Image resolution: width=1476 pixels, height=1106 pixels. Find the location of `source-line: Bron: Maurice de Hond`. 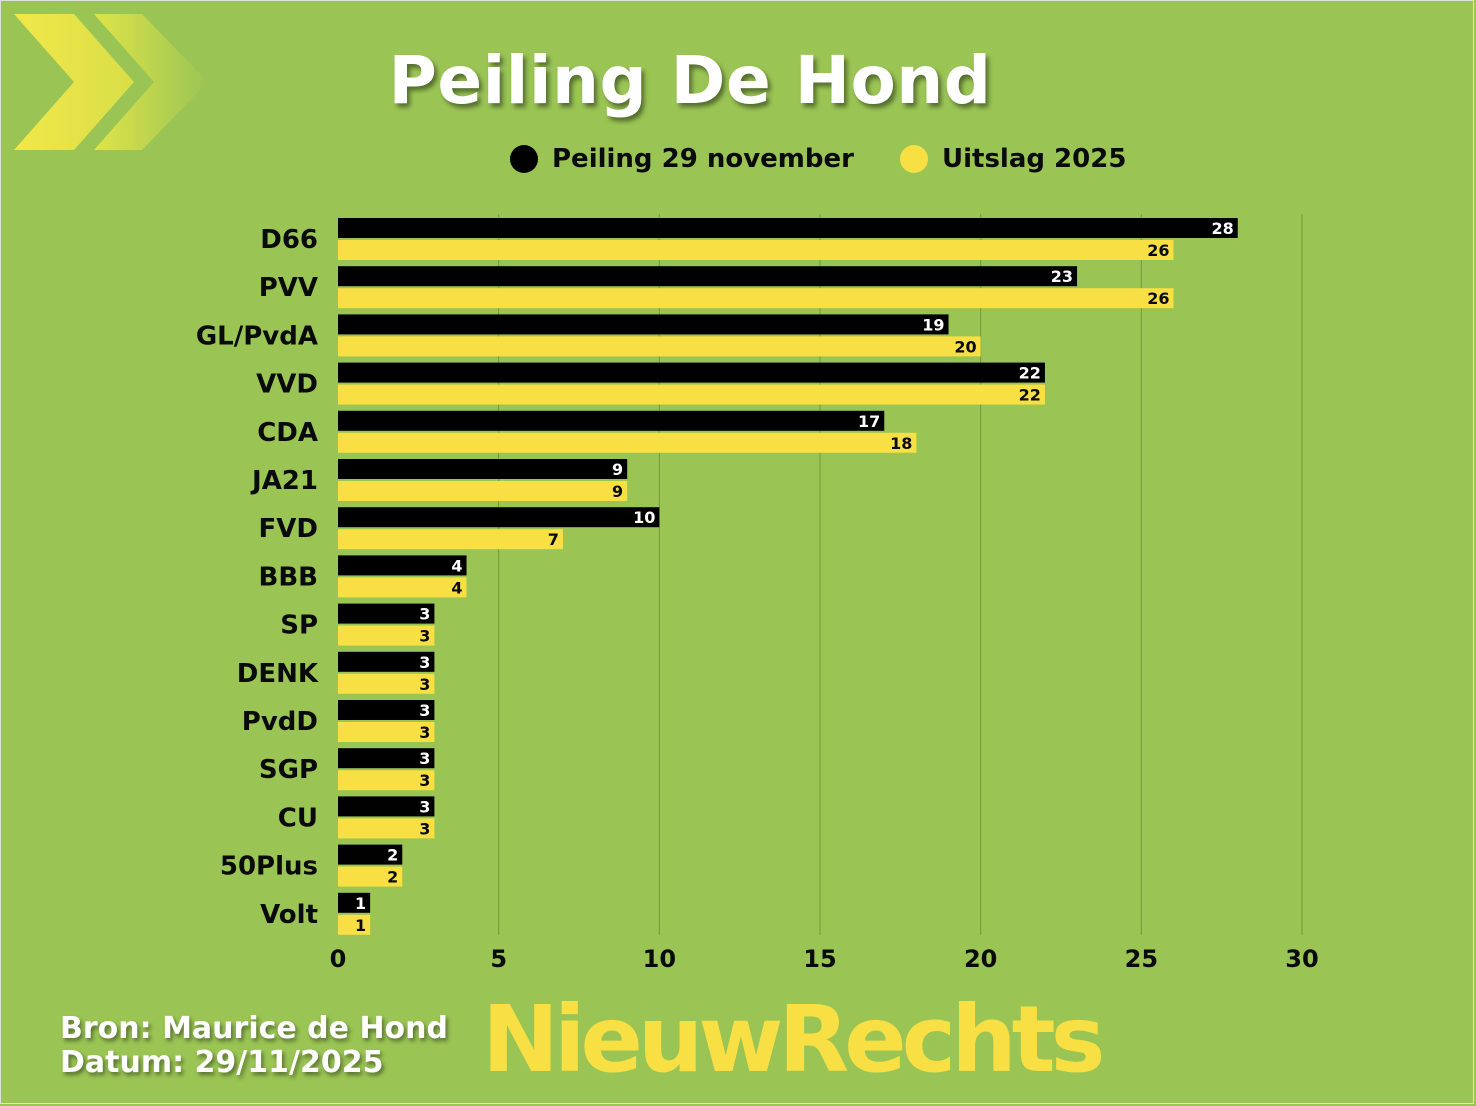

source-line: Bron: Maurice de Hond is located at coordinates (254, 1028).